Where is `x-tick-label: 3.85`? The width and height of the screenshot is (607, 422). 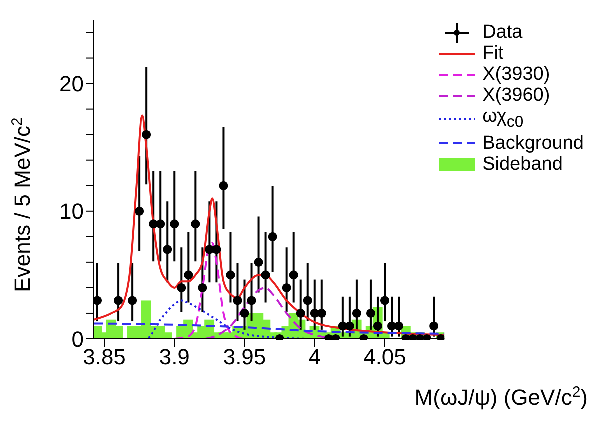 x-tick-label: 3.85 is located at coordinates (104, 357).